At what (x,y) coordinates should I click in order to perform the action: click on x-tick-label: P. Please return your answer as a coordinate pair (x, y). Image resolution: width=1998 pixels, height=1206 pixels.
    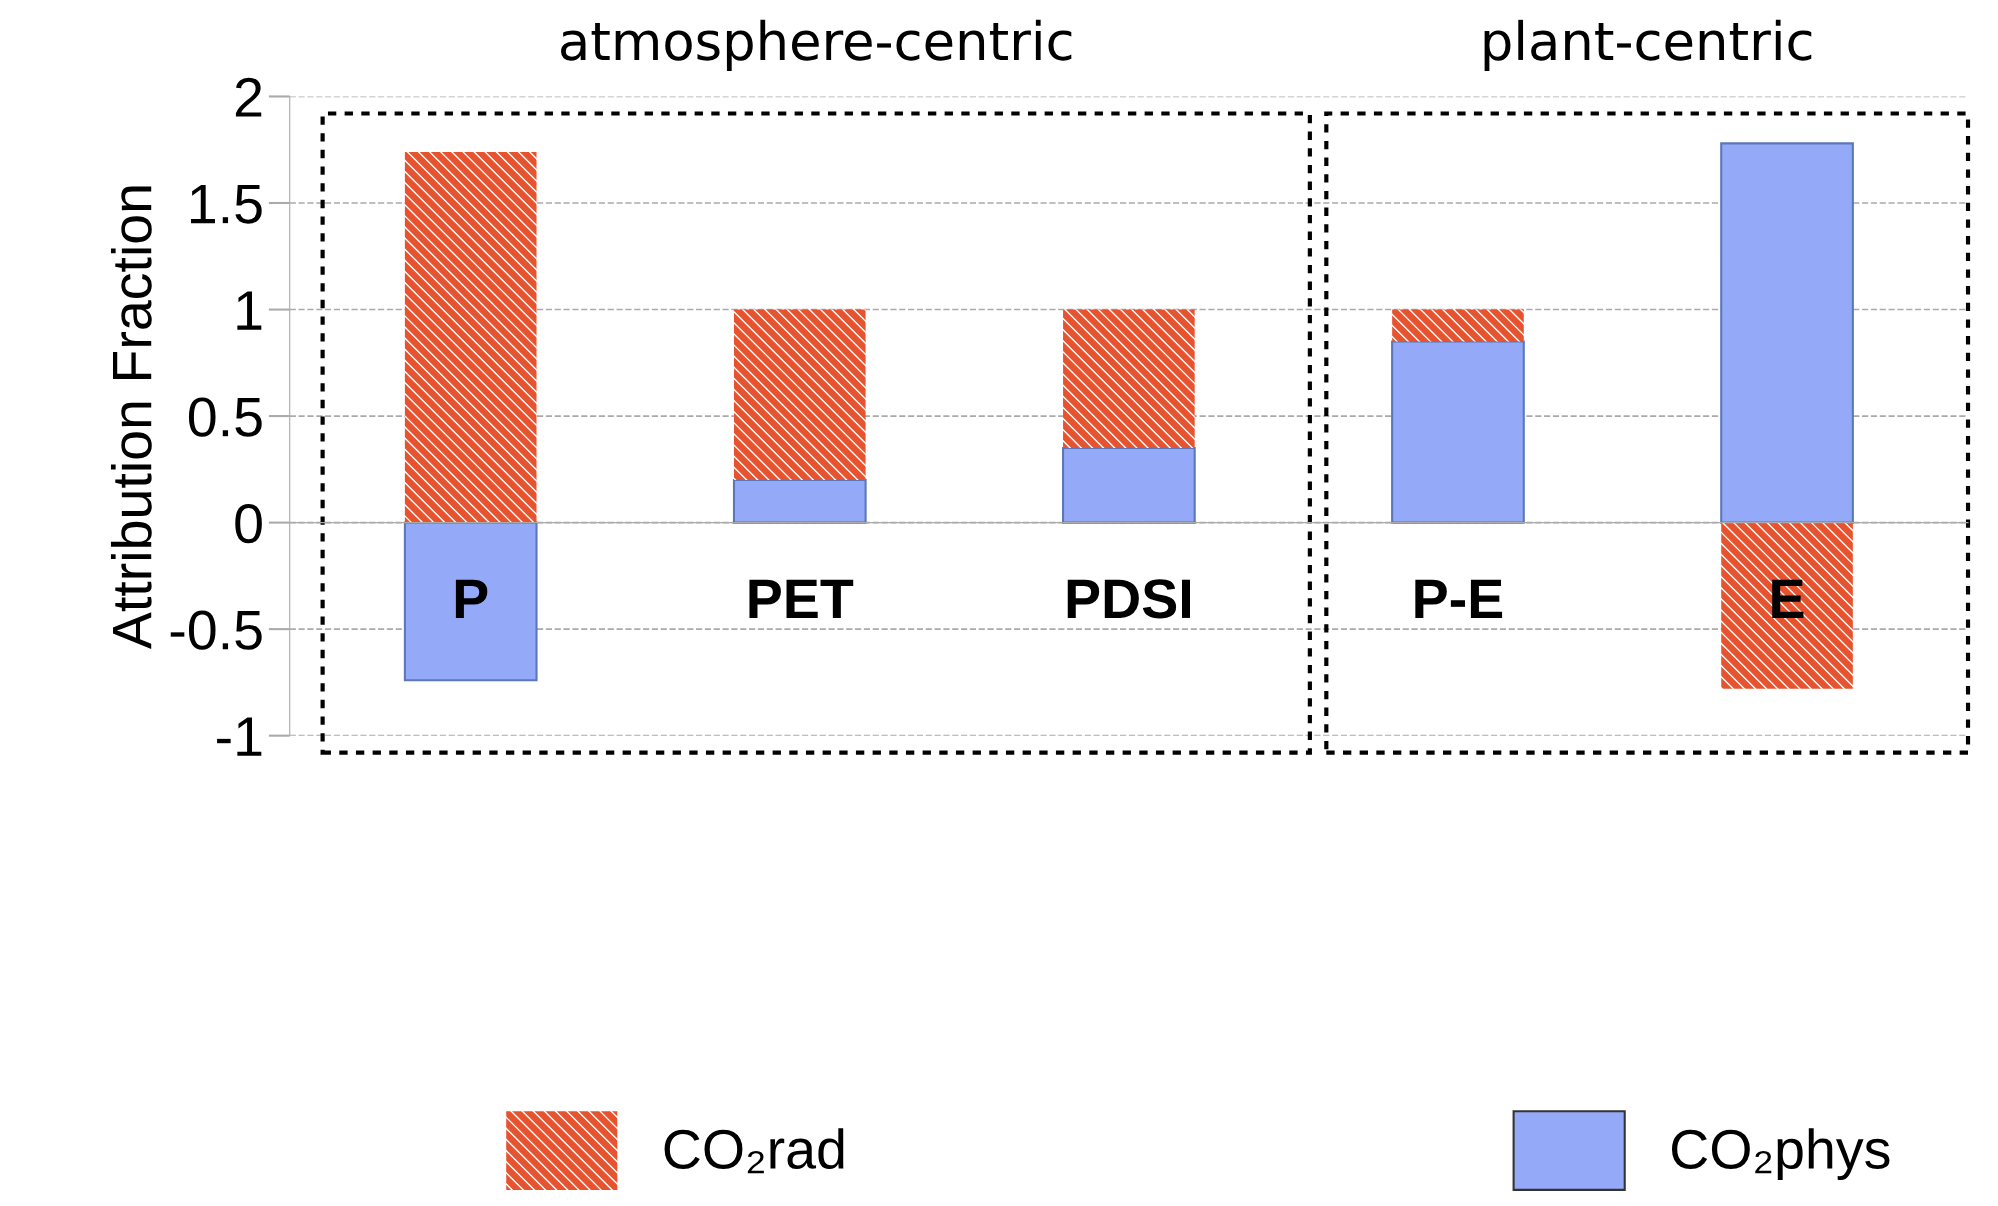
    Looking at the image, I should click on (471, 598).